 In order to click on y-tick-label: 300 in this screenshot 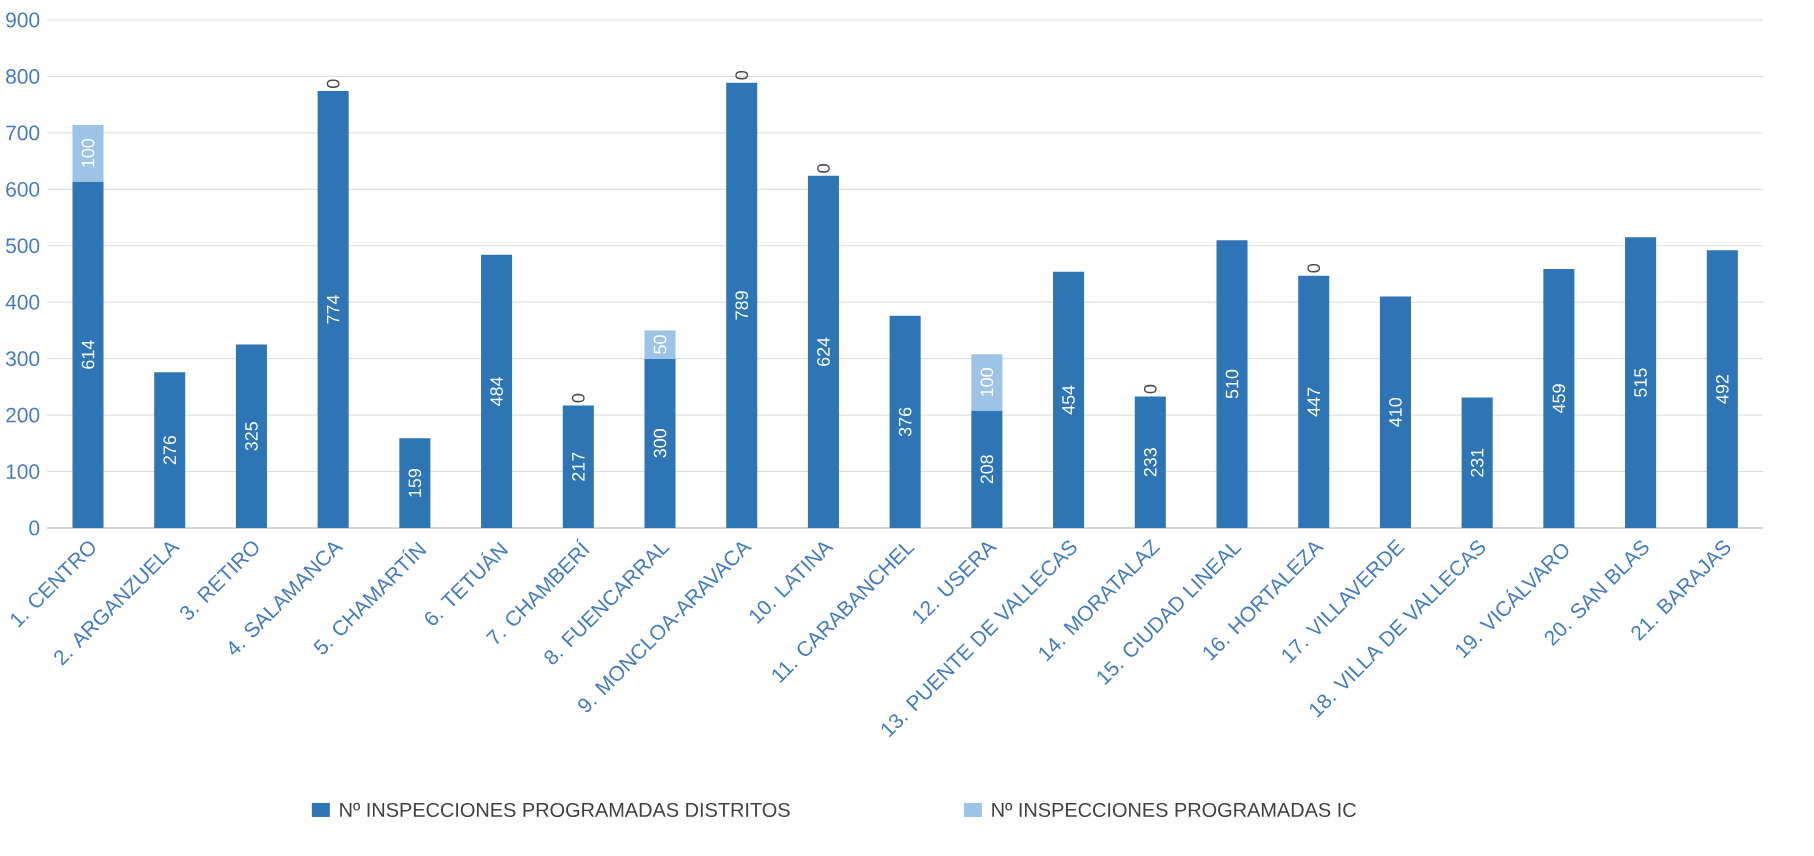, I will do `click(22, 359)`.